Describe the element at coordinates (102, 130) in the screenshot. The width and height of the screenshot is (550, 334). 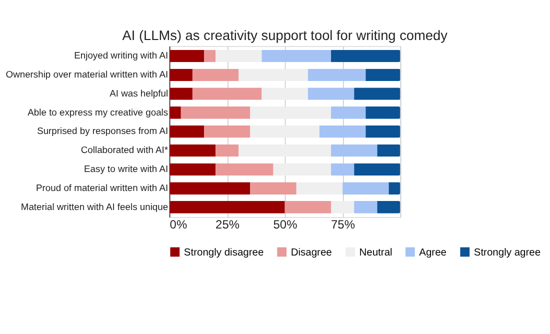
I see `y-tick-label: Surprised by responses from AI` at that location.